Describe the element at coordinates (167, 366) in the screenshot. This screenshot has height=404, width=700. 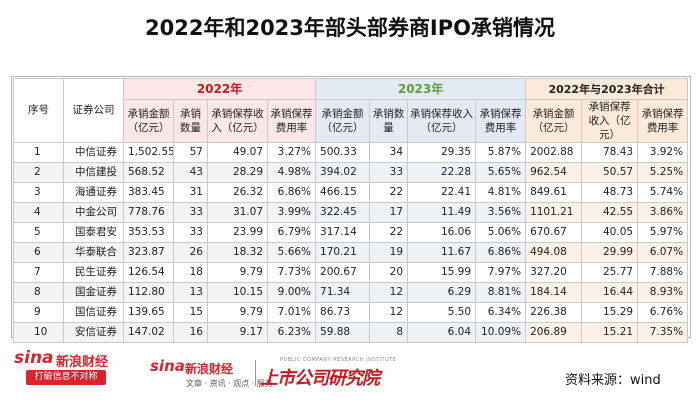
I see `sina-logo-secondary: sina` at that location.